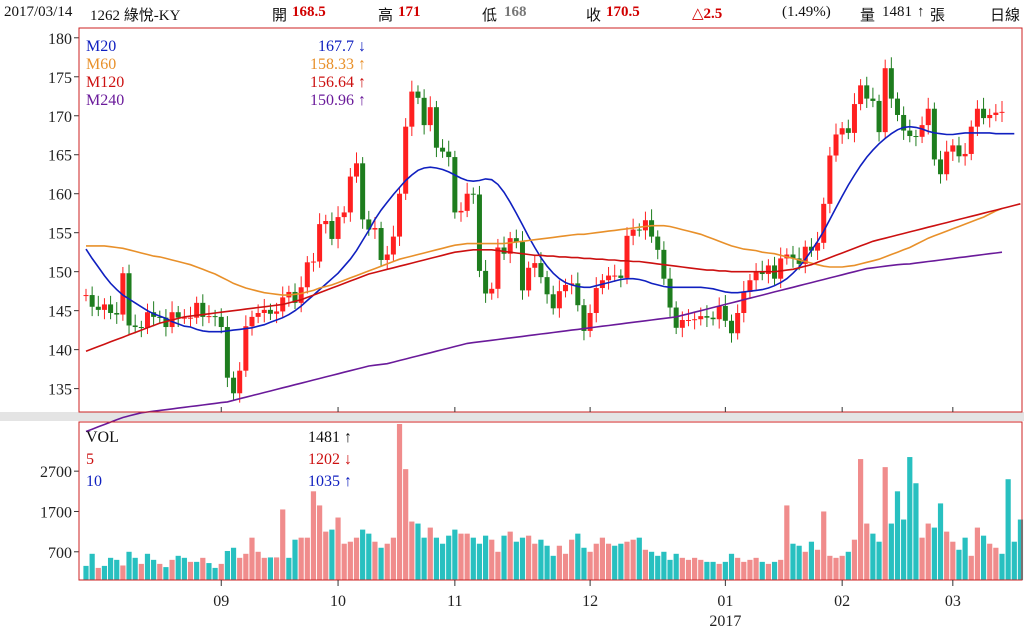  I want to click on volume-unit: 張, so click(938, 16).